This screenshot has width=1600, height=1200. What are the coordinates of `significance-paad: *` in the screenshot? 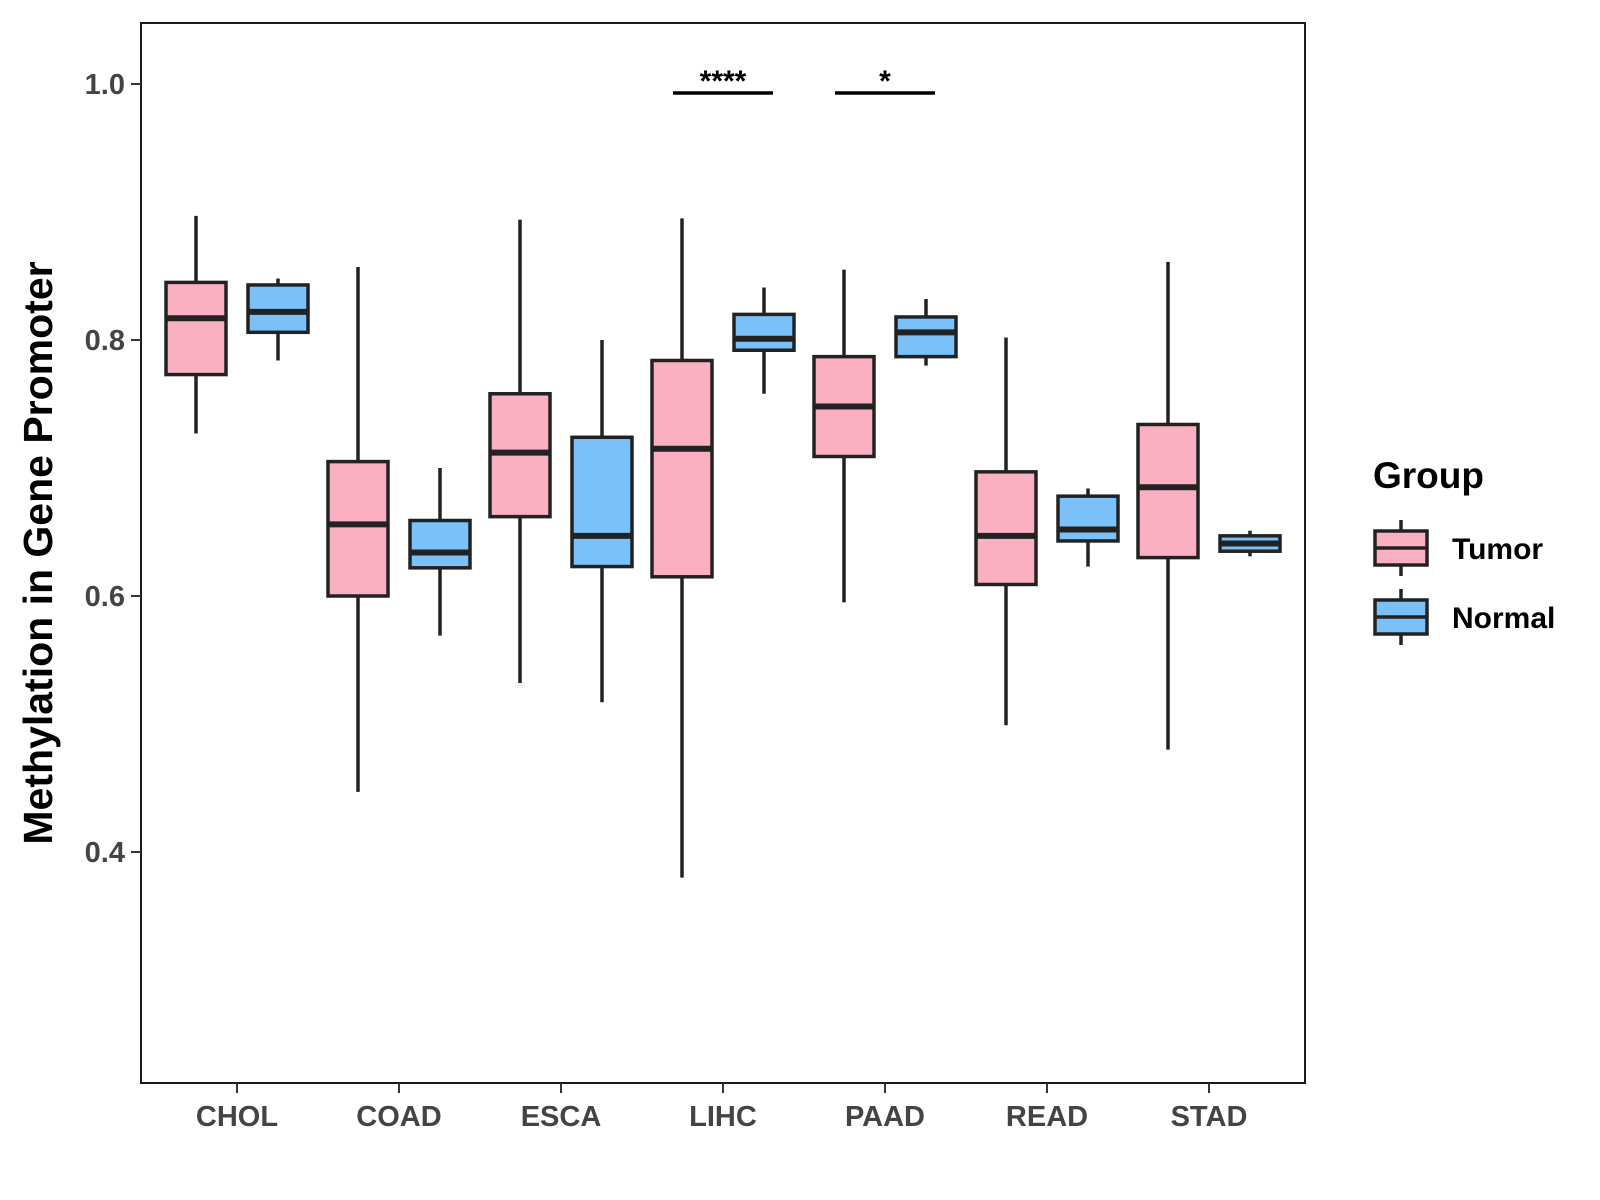 It's located at (885, 81).